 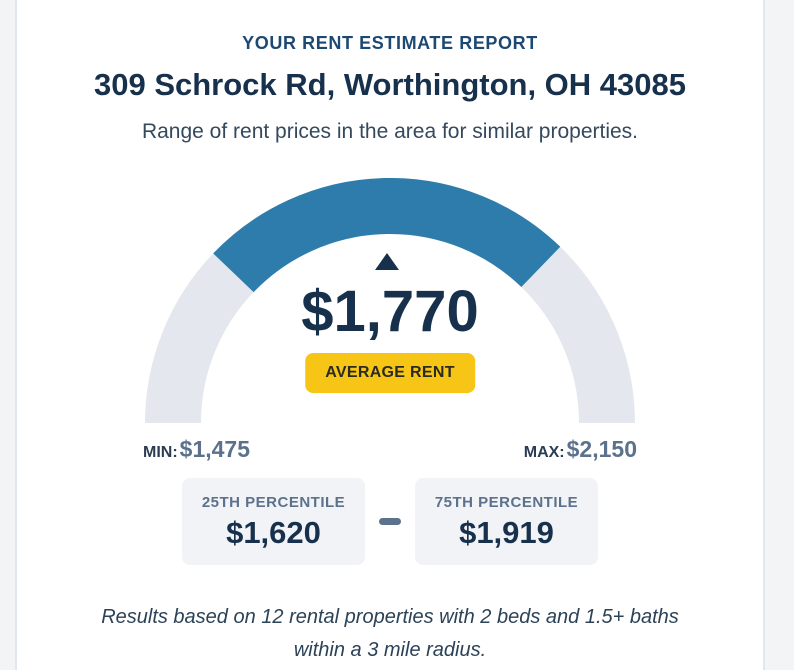 I want to click on report-eyebrow-title: YOUR RENT ESTIMATE REPORT, so click(x=390, y=43).